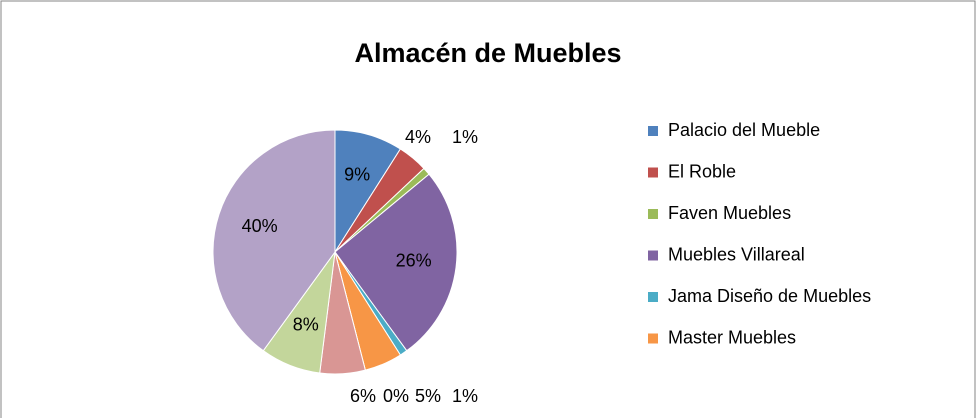 This screenshot has height=418, width=976. I want to click on data-label: 0%, so click(396, 396).